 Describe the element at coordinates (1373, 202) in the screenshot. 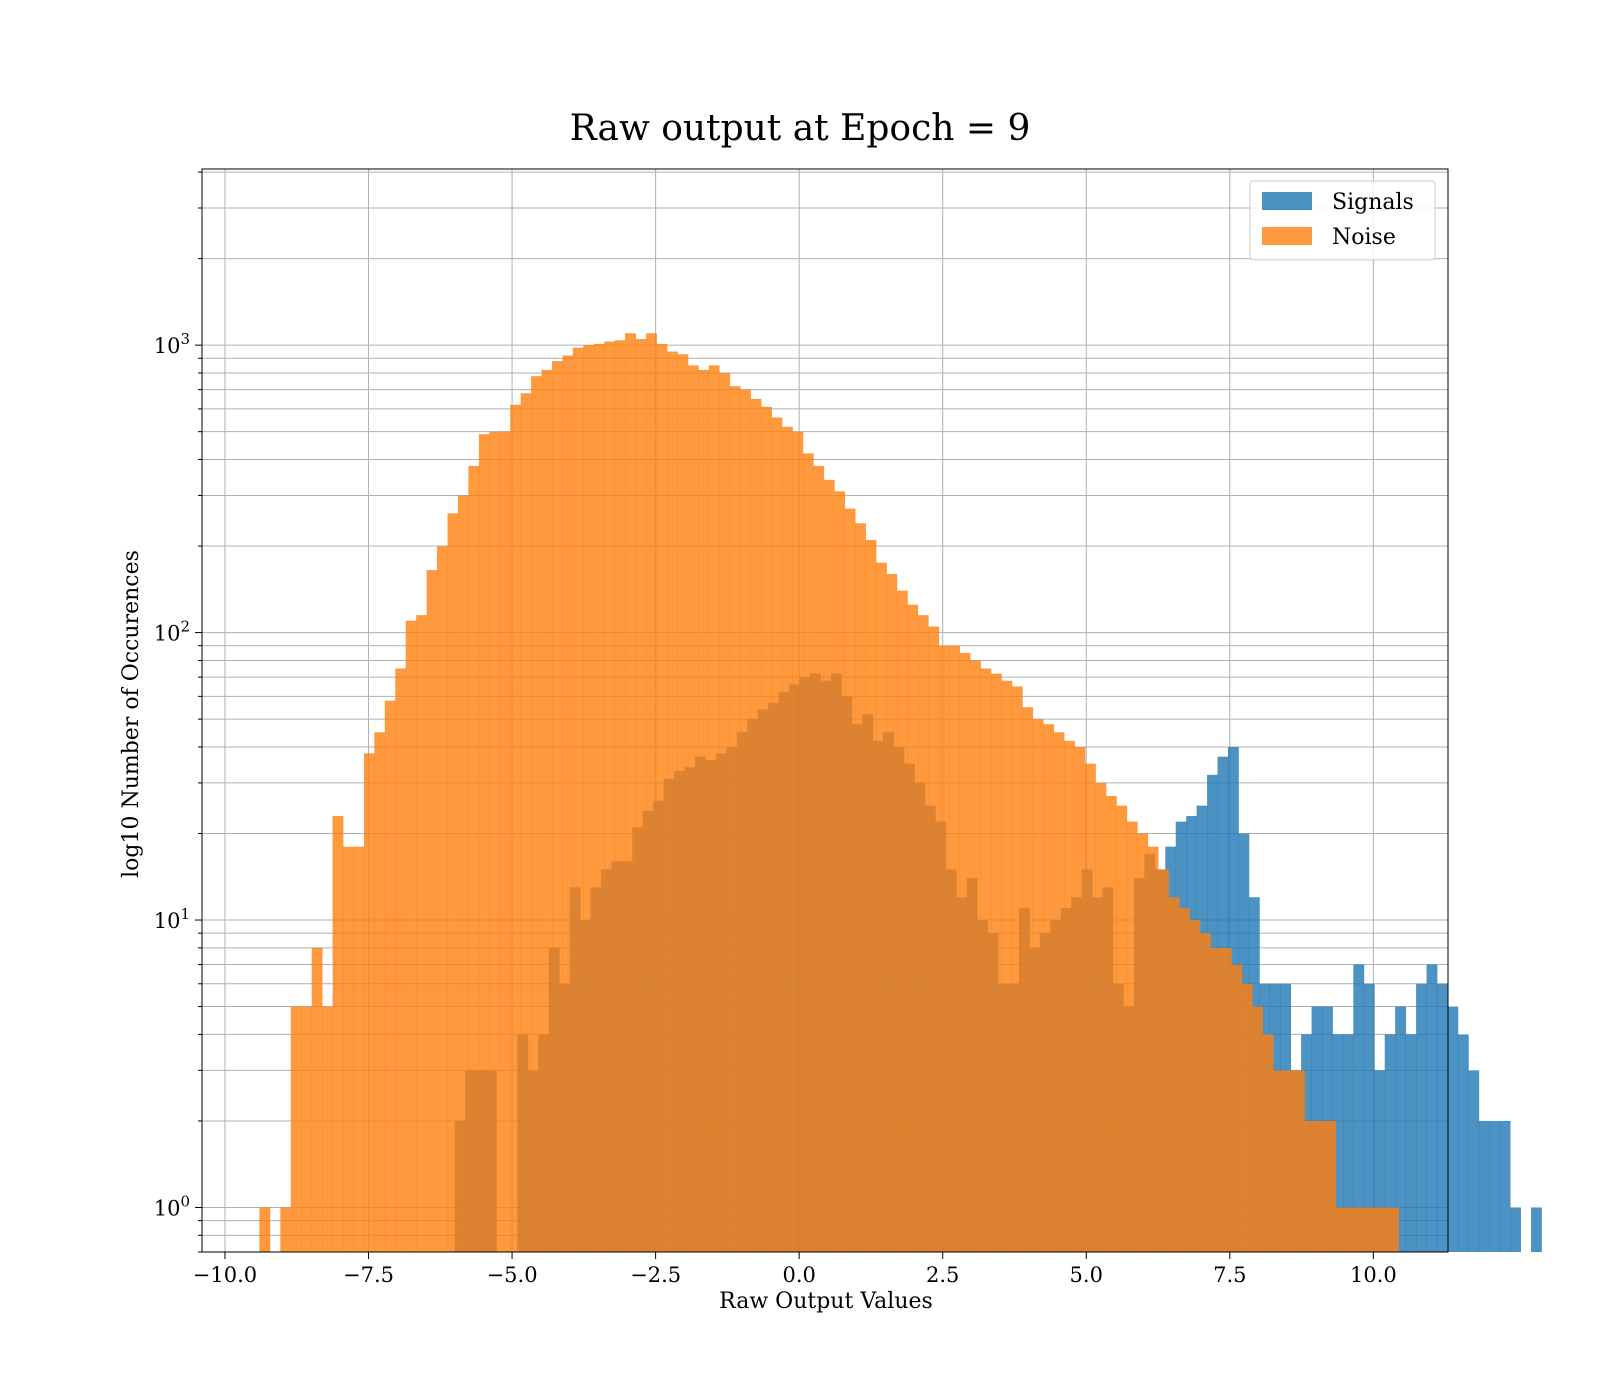

I see `legend-label-signals: Signals` at that location.